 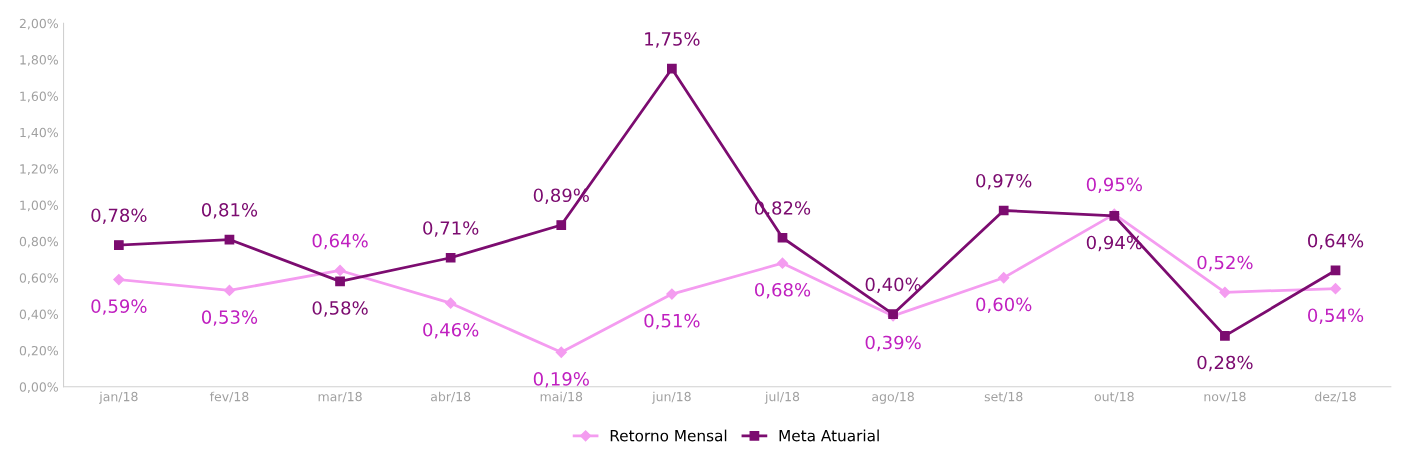 What do you see at coordinates (1225, 363) in the screenshot?
I see `data-label: 0,28%` at bounding box center [1225, 363].